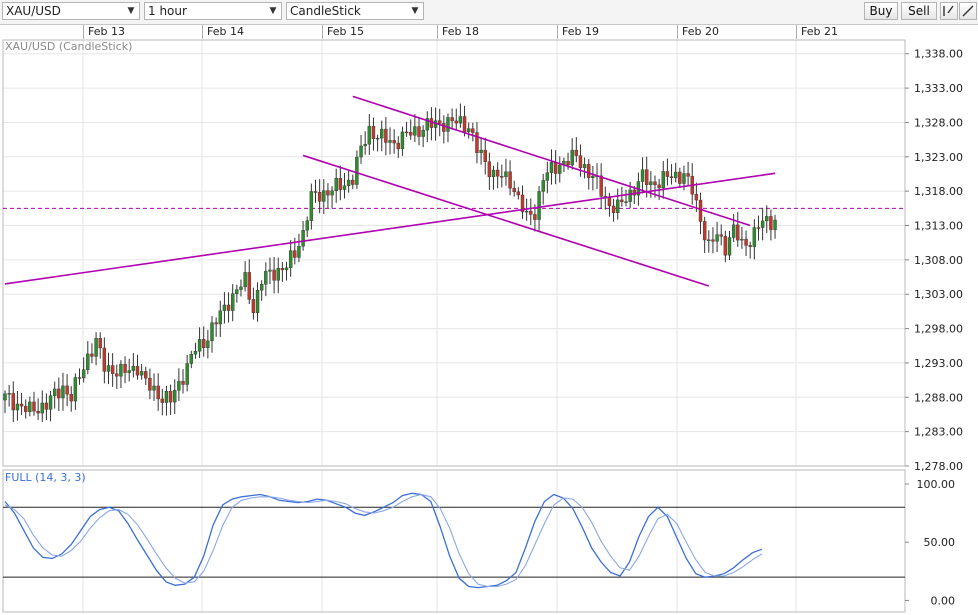  I want to click on date-label: Feb 19, so click(580, 31).